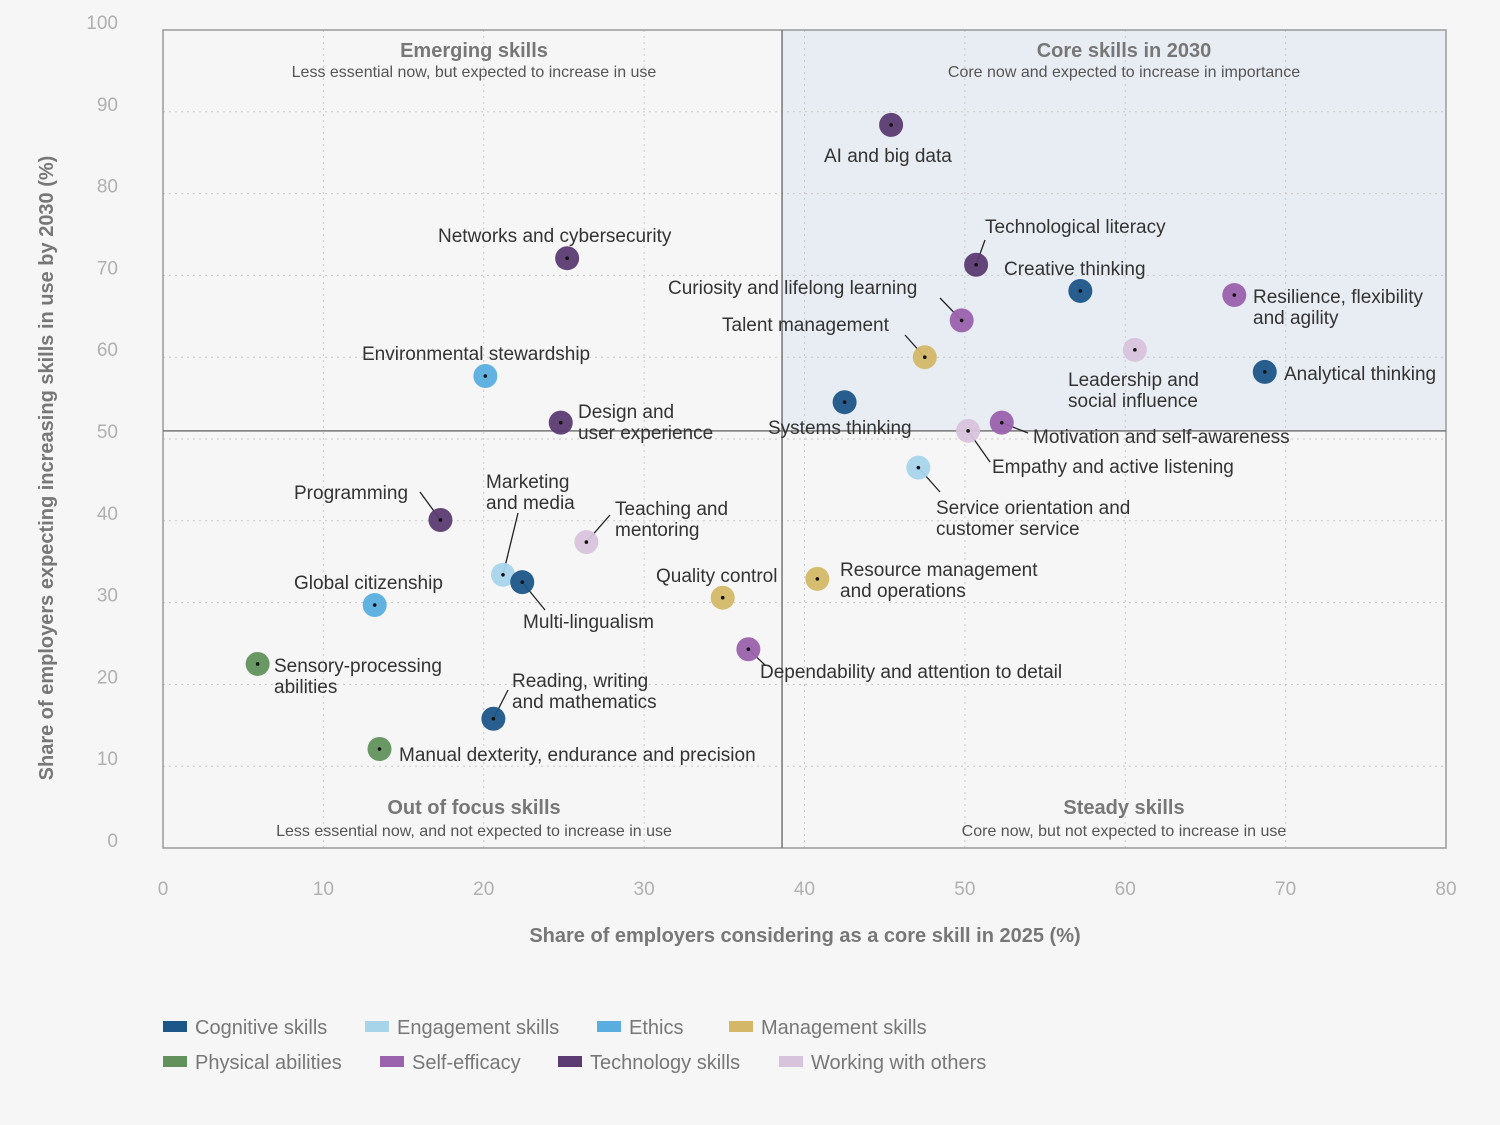 This screenshot has width=1500, height=1125. I want to click on data-point-group: Analytical thinking, so click(1344, 372).